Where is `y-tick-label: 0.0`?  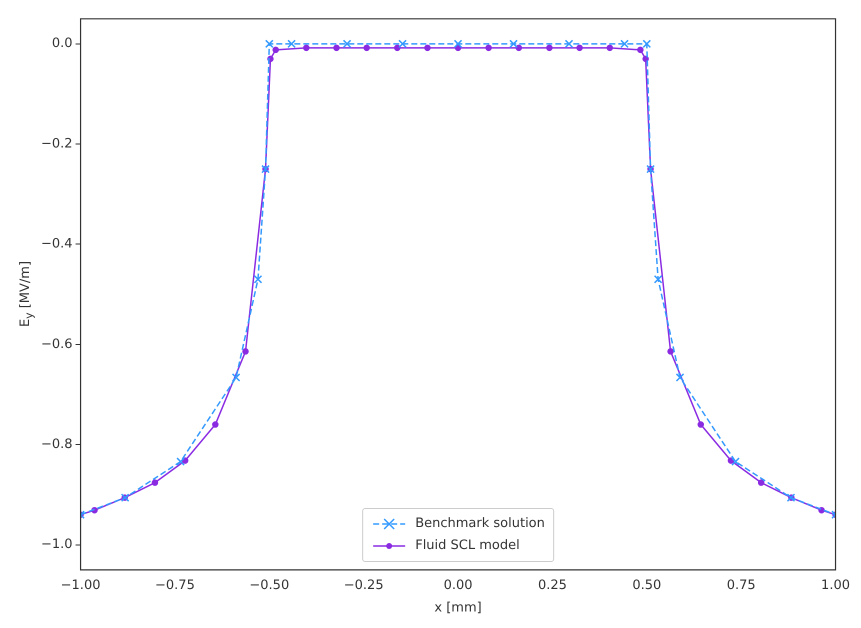 y-tick-label: 0.0 is located at coordinates (62, 44).